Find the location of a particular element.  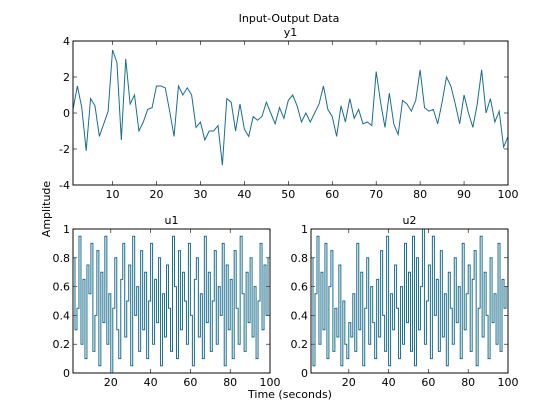

y1-ytick-label: 0 is located at coordinates (66, 113).